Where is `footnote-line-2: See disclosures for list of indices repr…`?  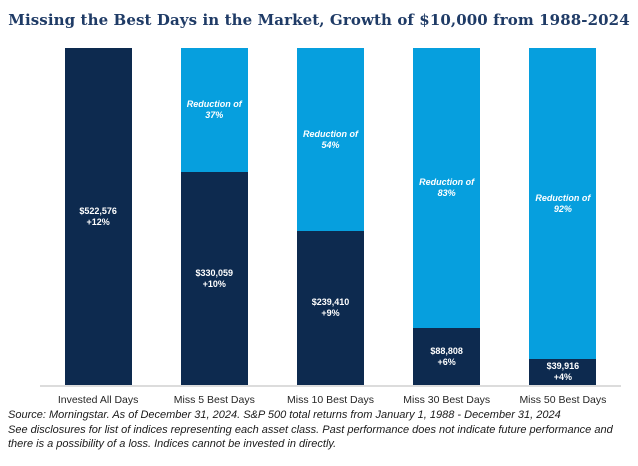
footnote-line-2: See disclosures for list of indices repr… is located at coordinates (310, 429).